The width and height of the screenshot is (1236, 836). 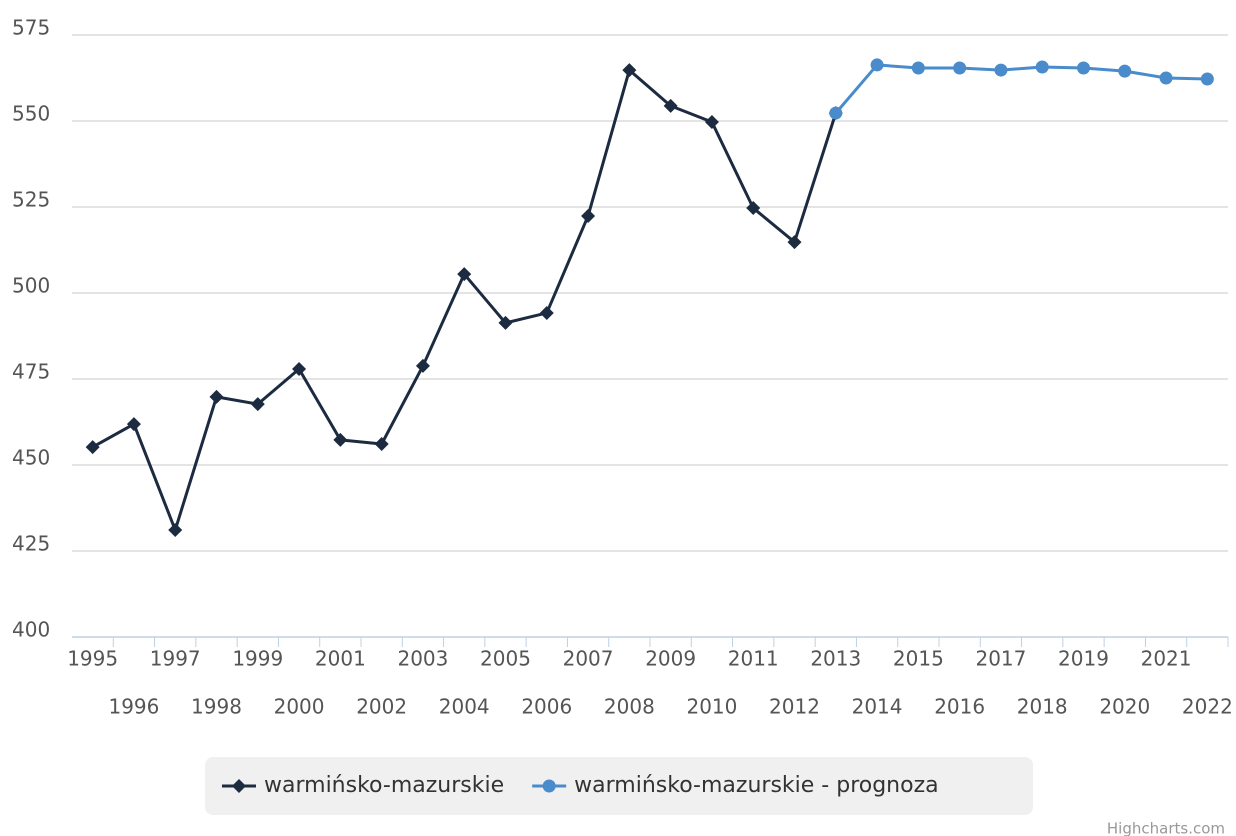 What do you see at coordinates (959, 707) in the screenshot?
I see `x-tick-label: 2016` at bounding box center [959, 707].